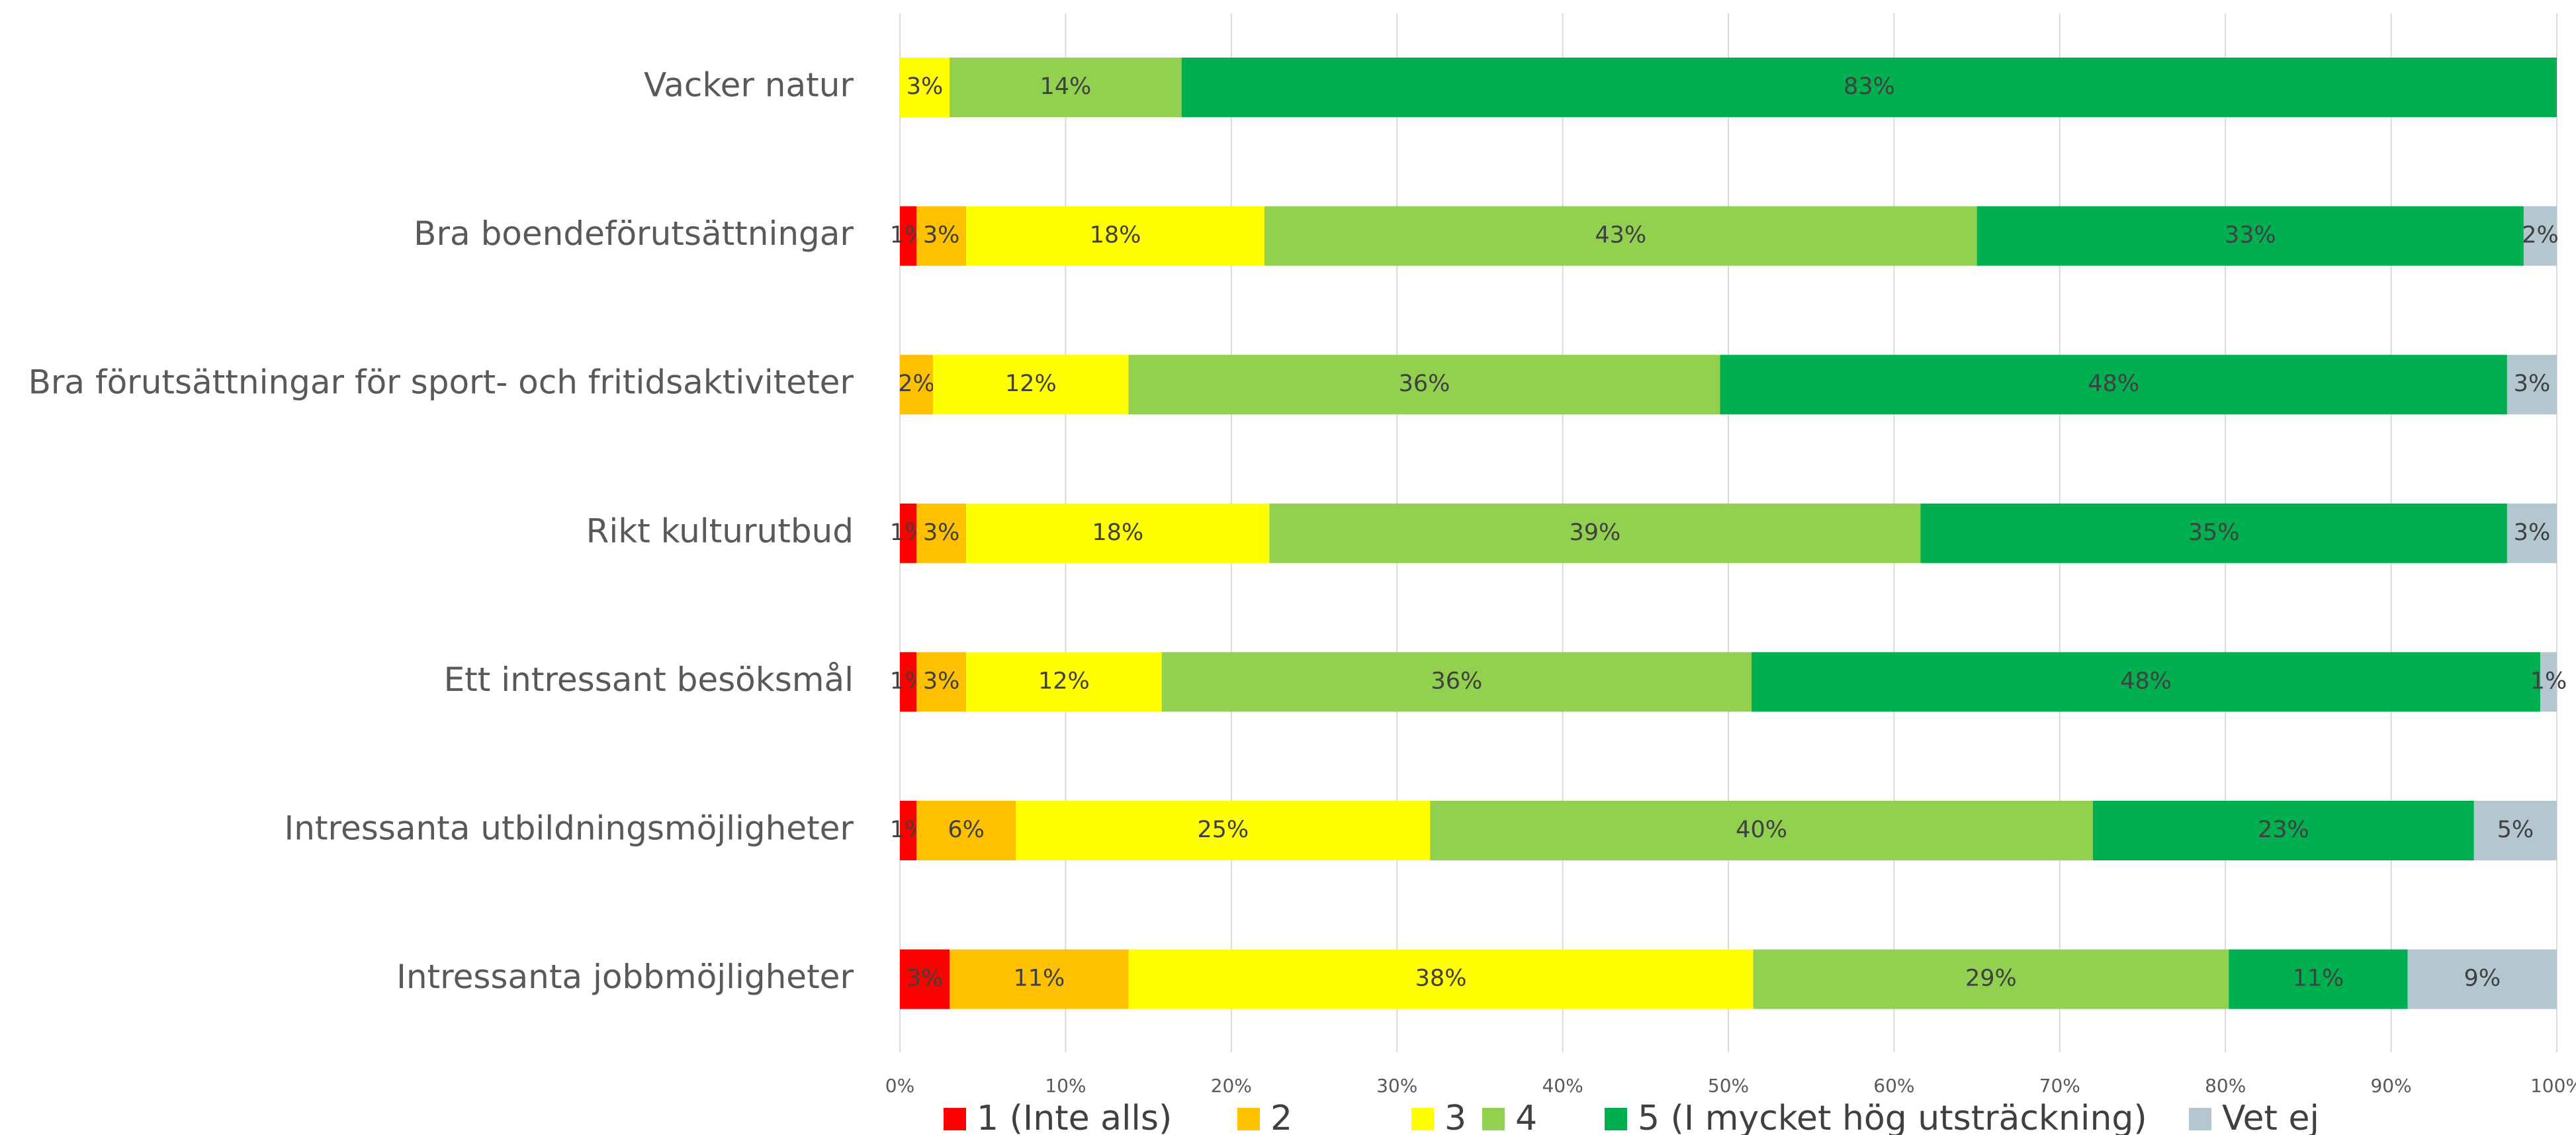 Image resolution: width=2576 pixels, height=1135 pixels. I want to click on data-label: 40%, so click(1761, 830).